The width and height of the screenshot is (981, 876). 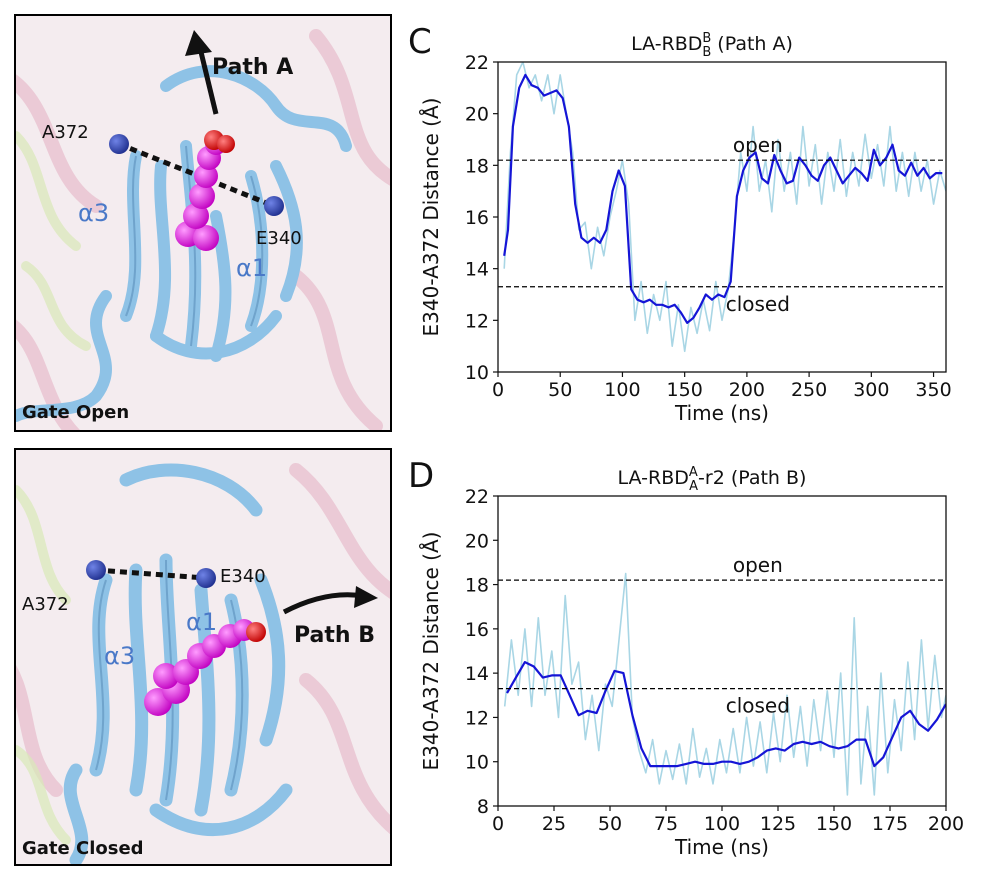 What do you see at coordinates (477, 630) in the screenshot?
I see `chart-d-ytick-label: 16` at bounding box center [477, 630].